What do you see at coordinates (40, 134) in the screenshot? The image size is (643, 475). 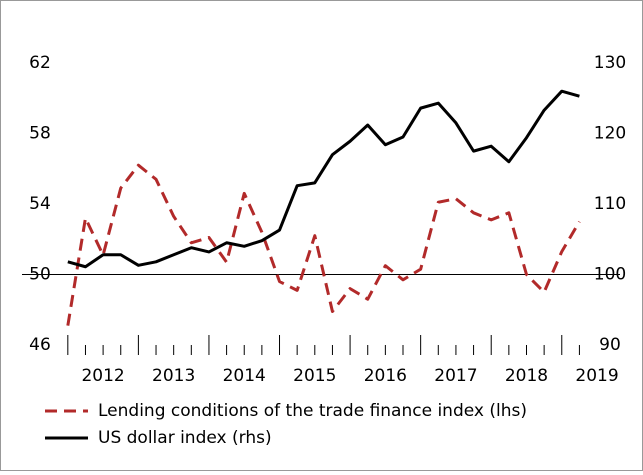 I see `y-tick-label: 58` at bounding box center [40, 134].